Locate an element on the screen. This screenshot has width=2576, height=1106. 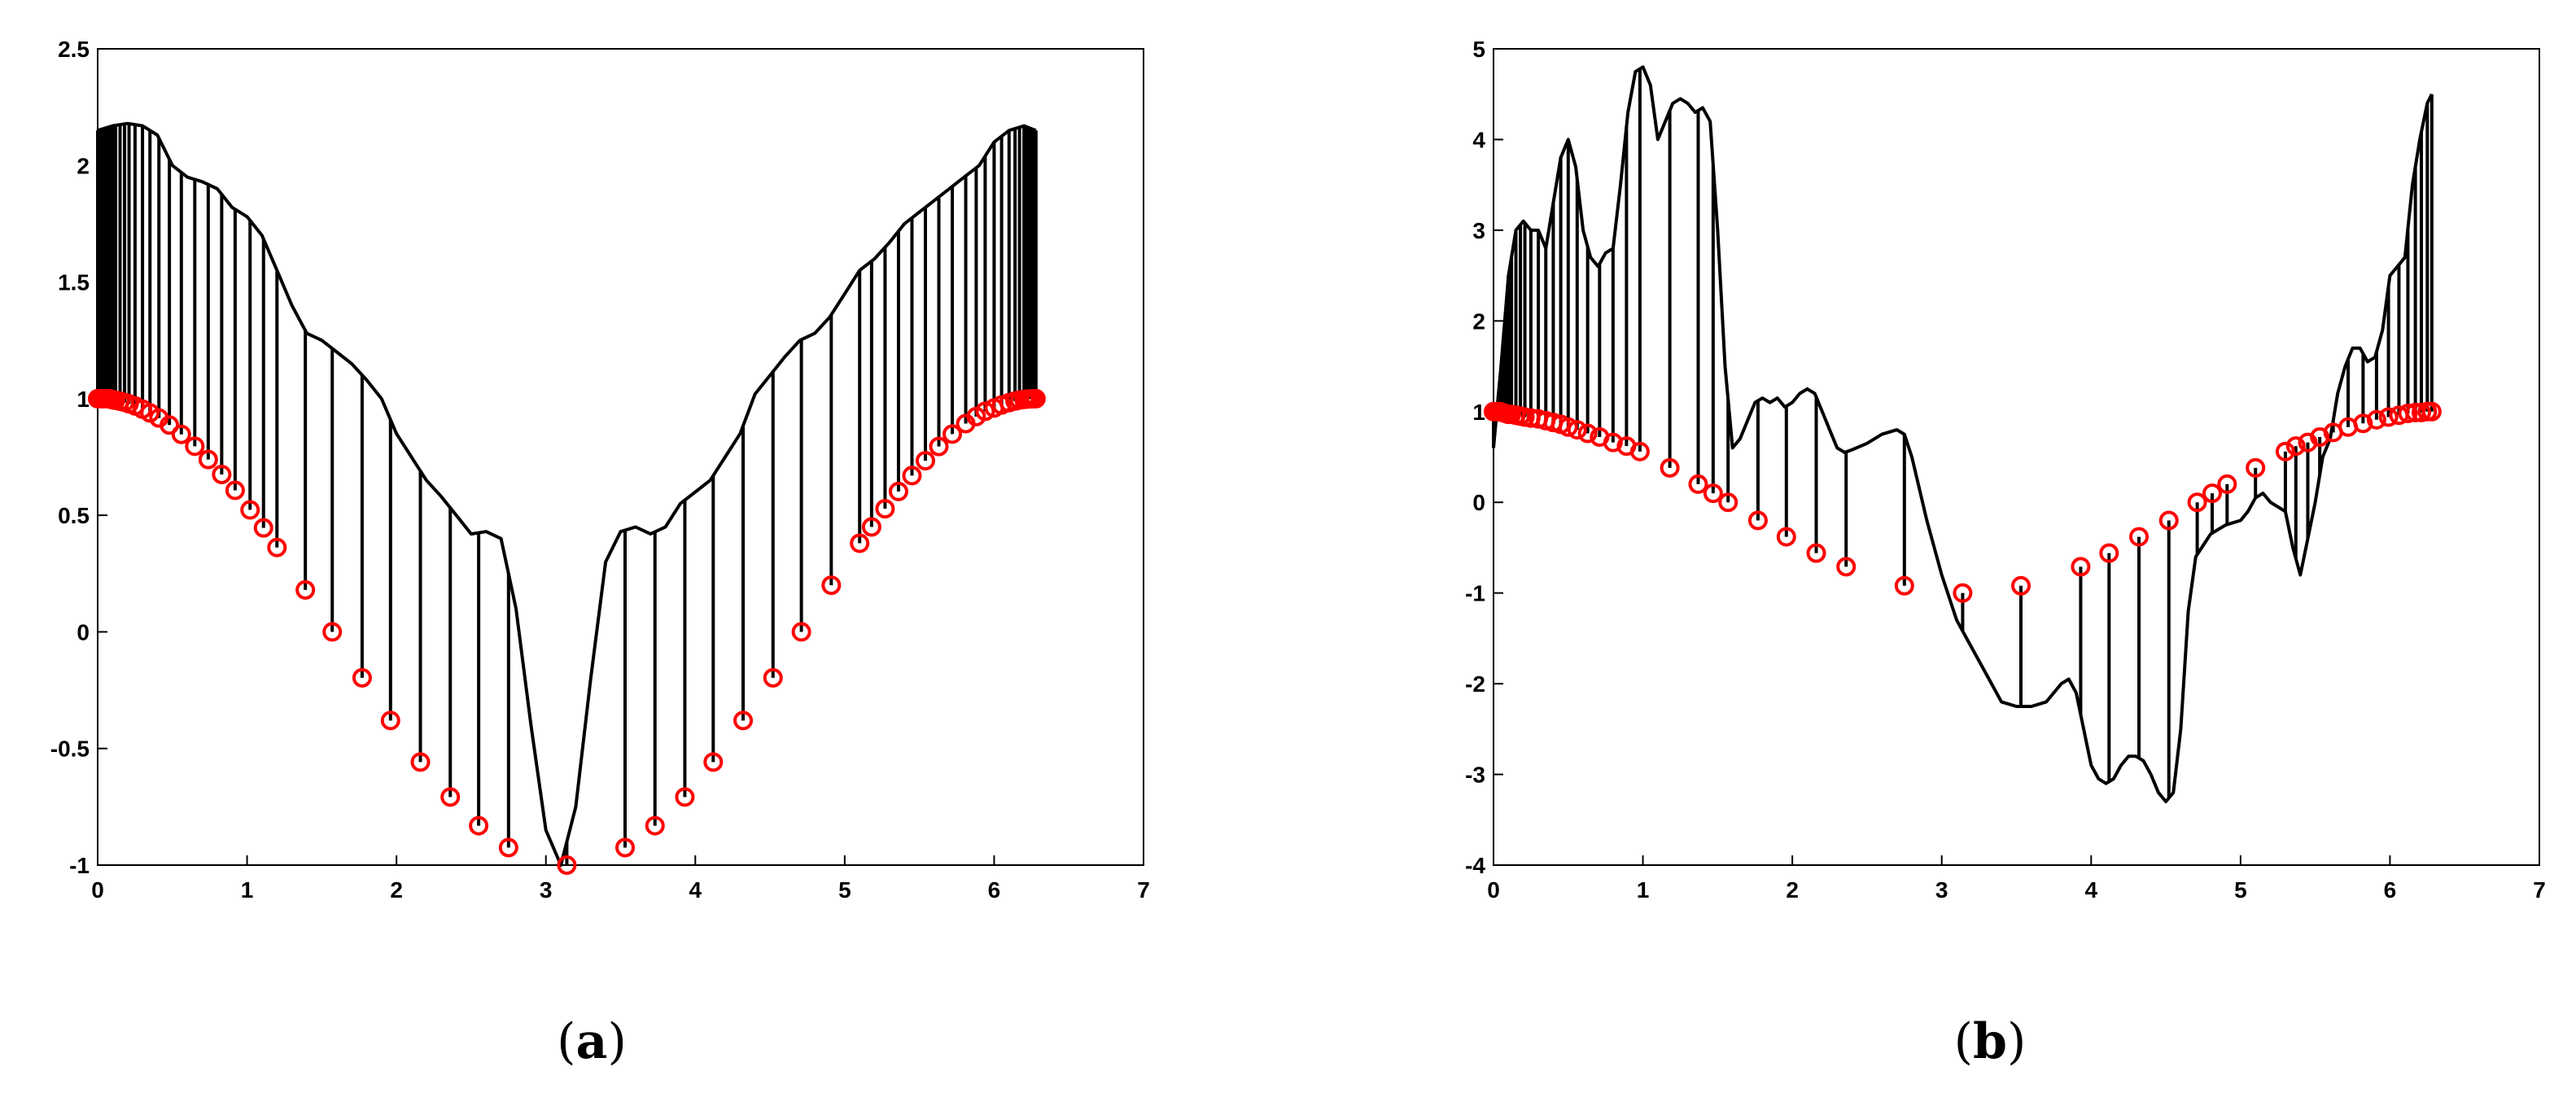
caption-b-letter: b is located at coordinates (1990, 1041).